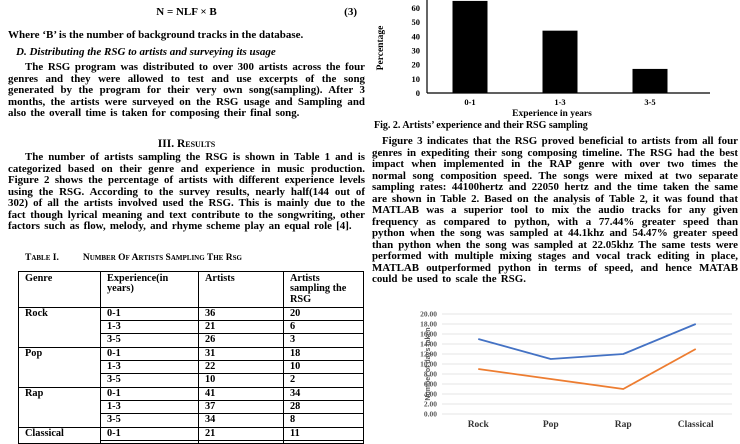  What do you see at coordinates (241, 327) in the screenshot?
I see `table-cell: 21` at bounding box center [241, 327].